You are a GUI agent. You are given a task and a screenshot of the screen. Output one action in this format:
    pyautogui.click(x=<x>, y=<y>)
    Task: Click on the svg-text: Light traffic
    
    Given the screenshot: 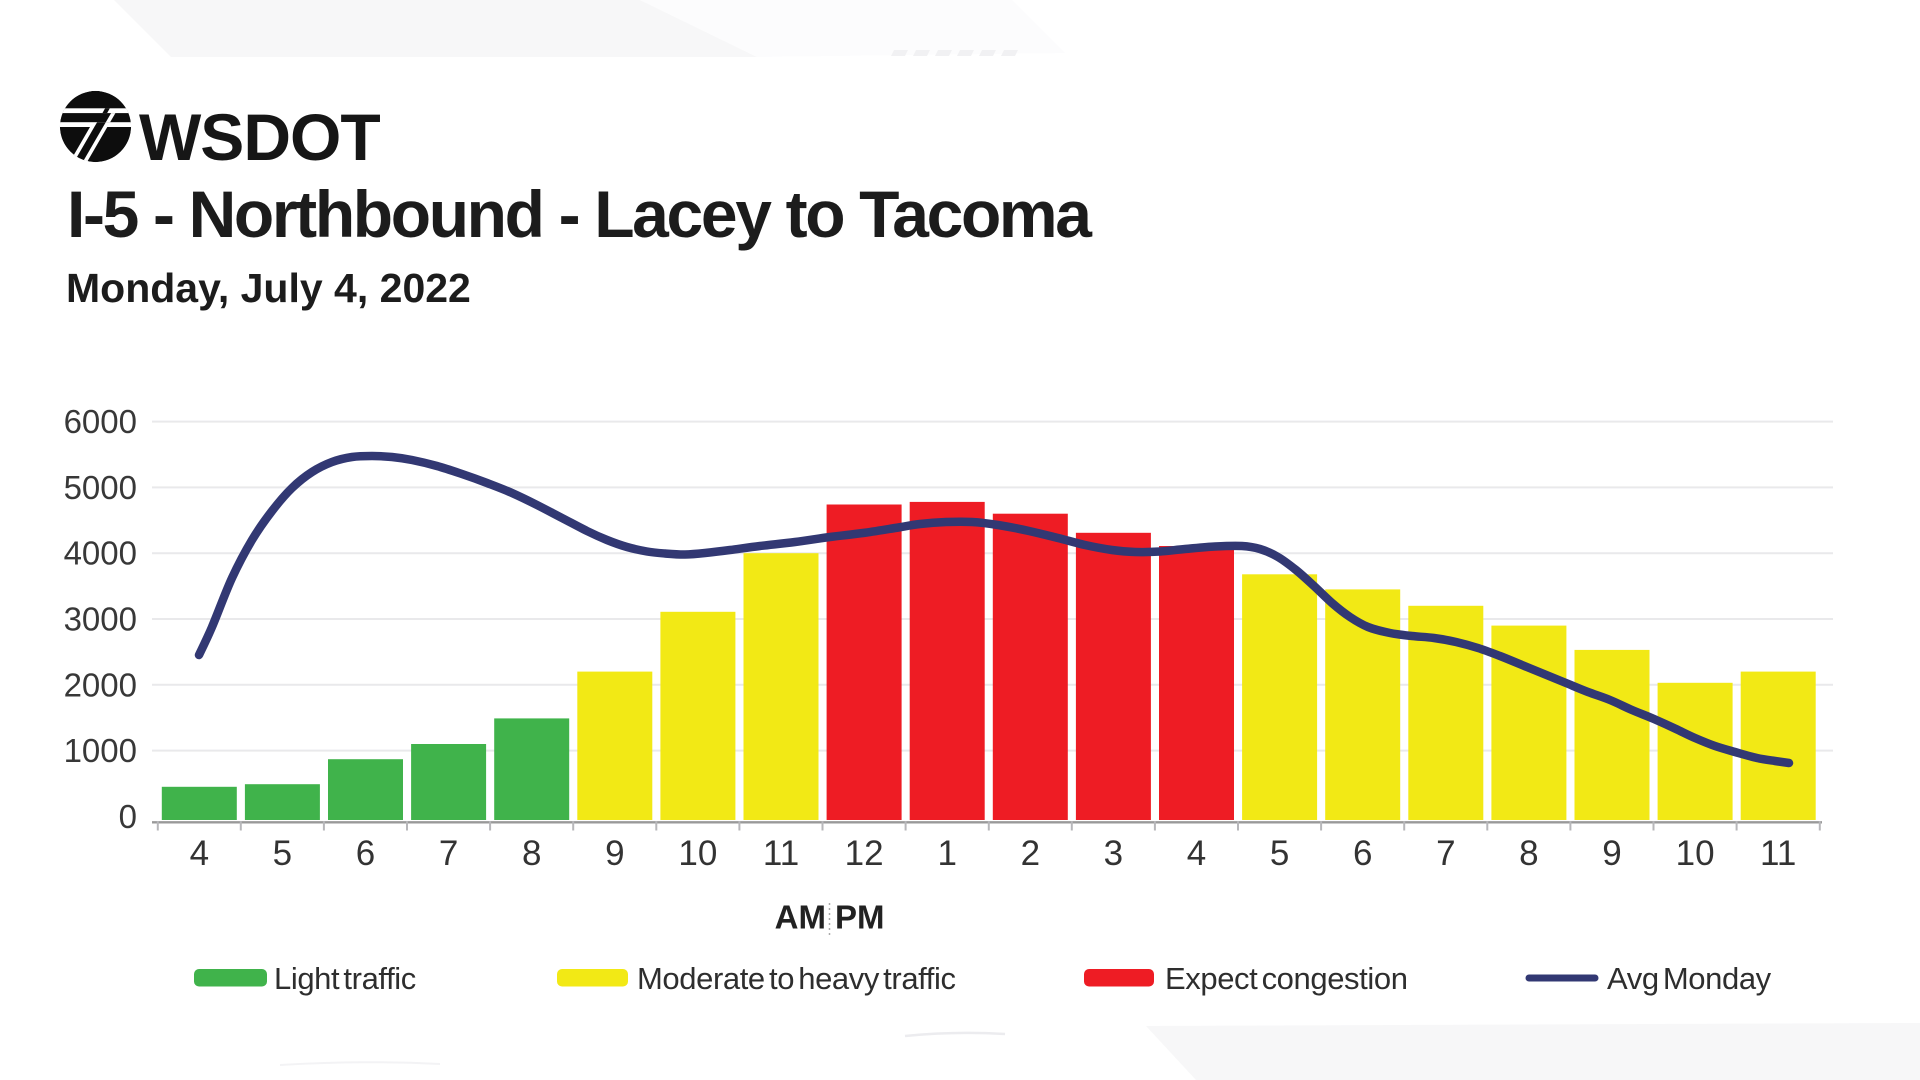 What is the action you would take?
    pyautogui.click(x=345, y=978)
    